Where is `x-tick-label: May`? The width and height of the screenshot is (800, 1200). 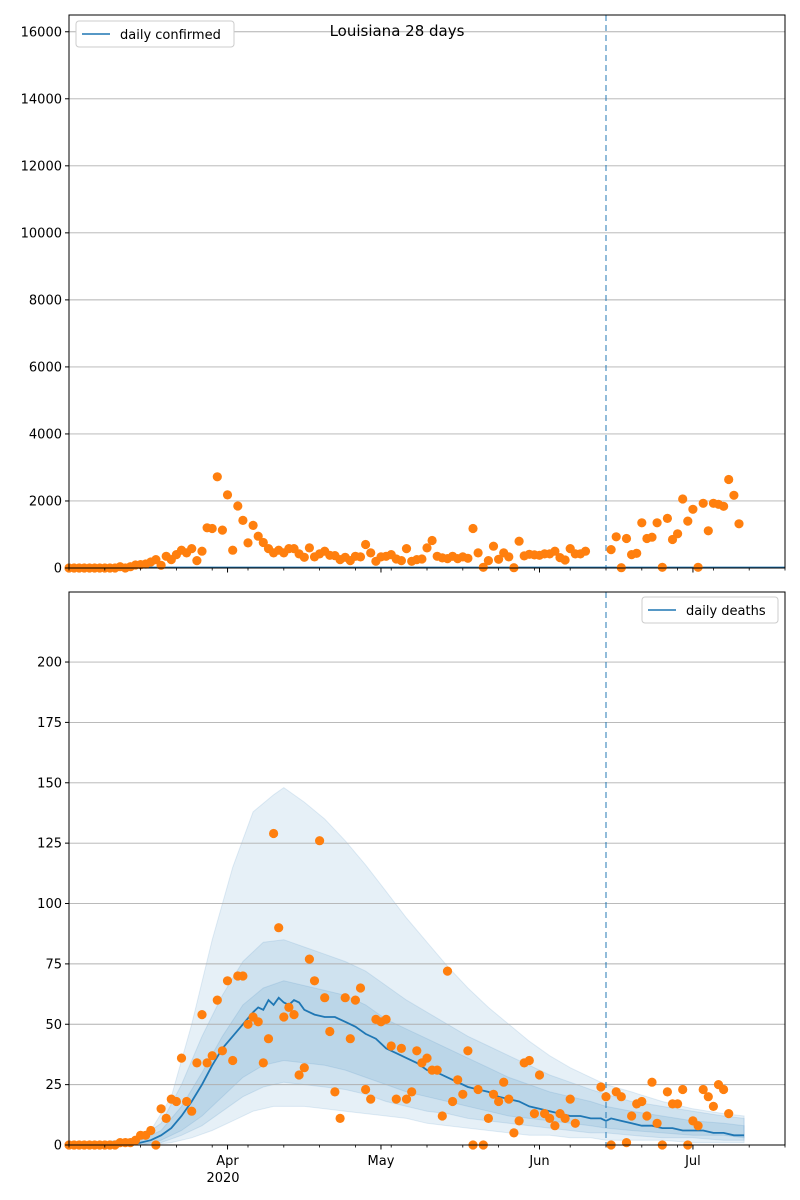 x-tick-label: May is located at coordinates (381, 1161).